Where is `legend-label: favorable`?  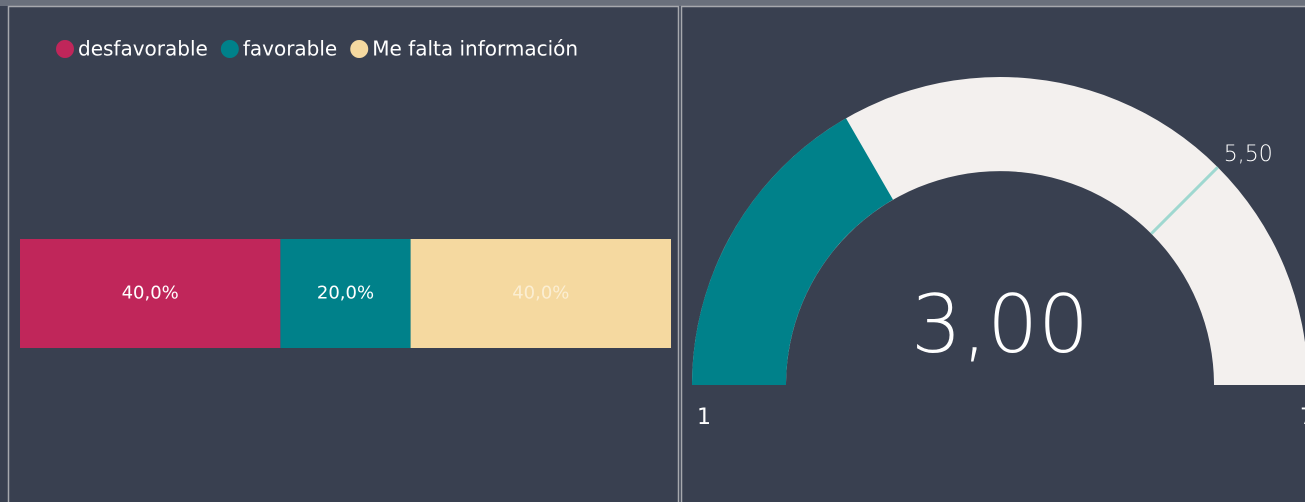 legend-label: favorable is located at coordinates (290, 49).